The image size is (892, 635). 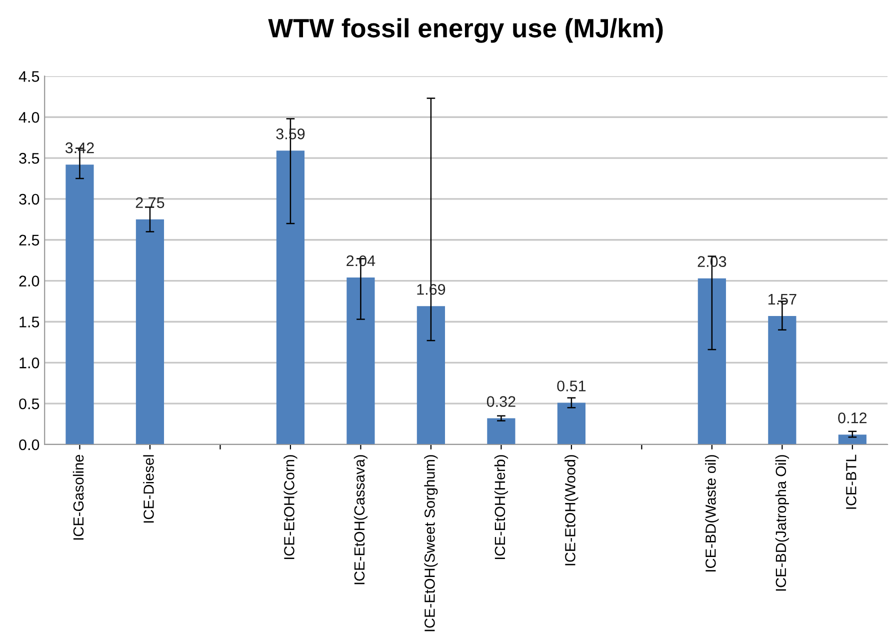 What do you see at coordinates (148, 489) in the screenshot?
I see `x-tick-label: ICE-Diesel` at bounding box center [148, 489].